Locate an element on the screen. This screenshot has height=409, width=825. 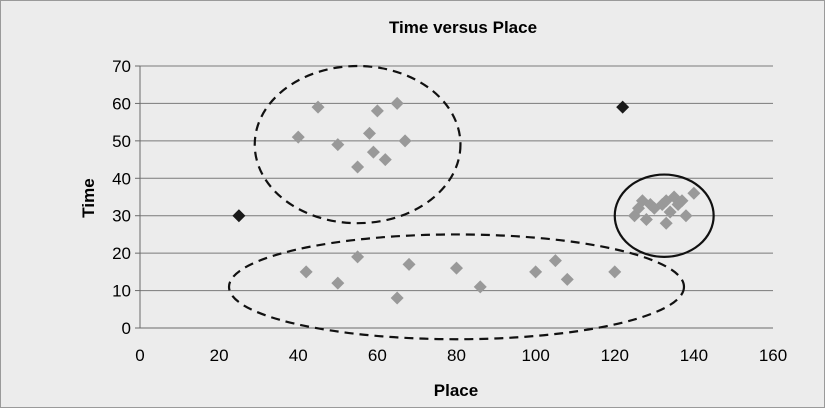
y-tick-label: 40 is located at coordinates (121, 178).